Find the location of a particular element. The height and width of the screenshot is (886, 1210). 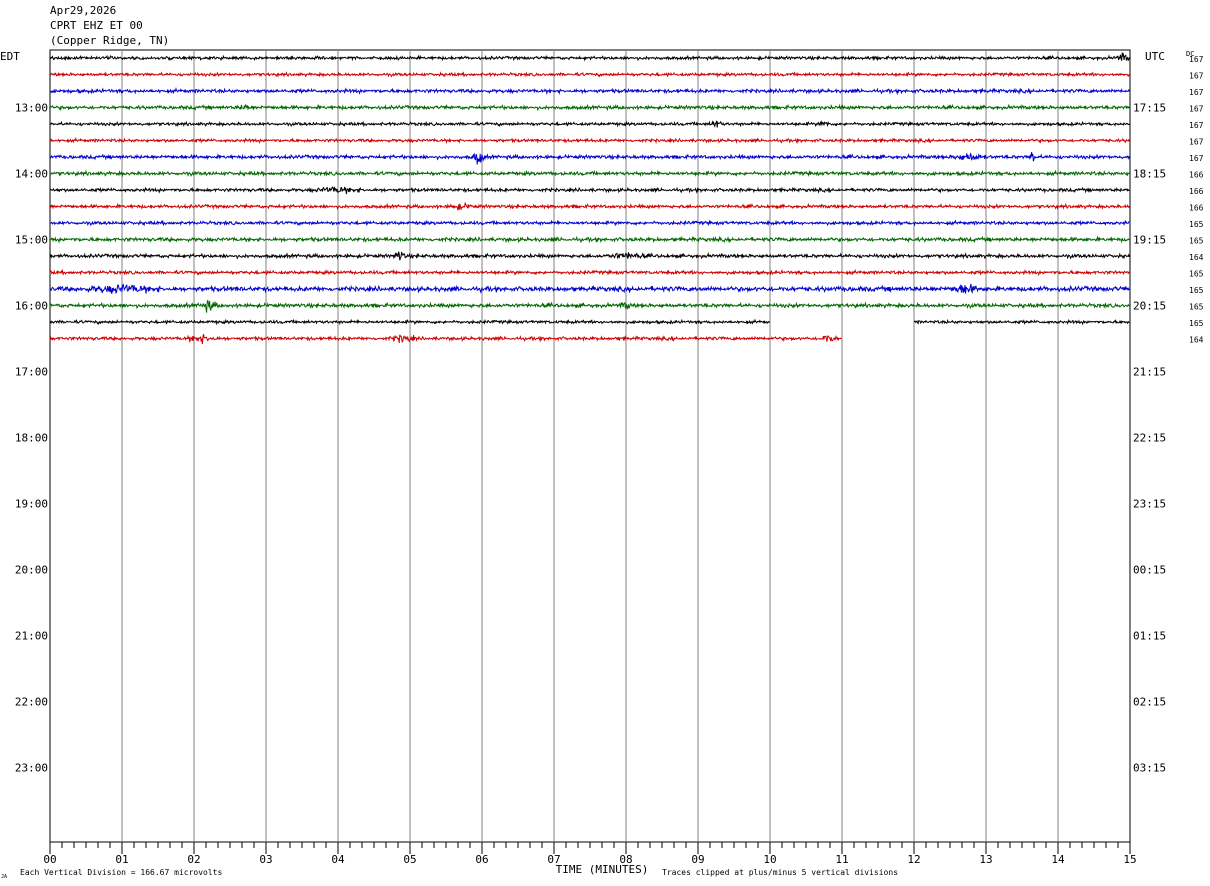

x-tick-label: 06 is located at coordinates (481, 859).